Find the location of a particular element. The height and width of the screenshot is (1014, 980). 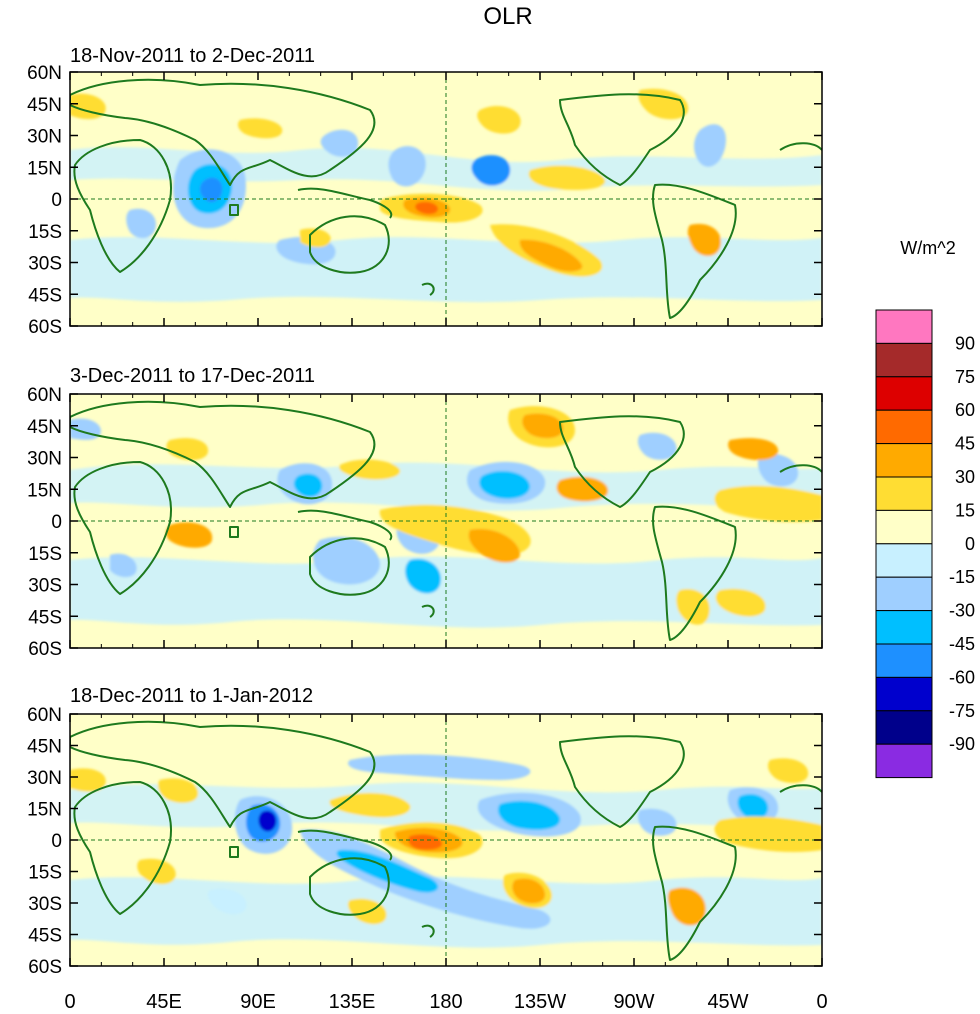

lon-label: 45E is located at coordinates (164, 1002).